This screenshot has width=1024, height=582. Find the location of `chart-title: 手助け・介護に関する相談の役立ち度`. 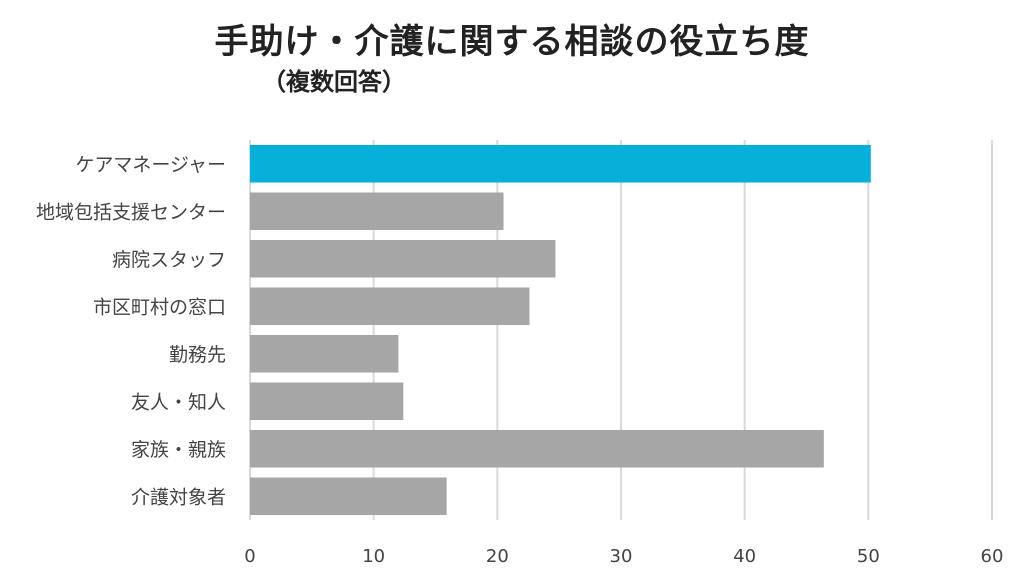

chart-title: 手助け・介護に関する相談の役立ち度 is located at coordinates (512, 42).